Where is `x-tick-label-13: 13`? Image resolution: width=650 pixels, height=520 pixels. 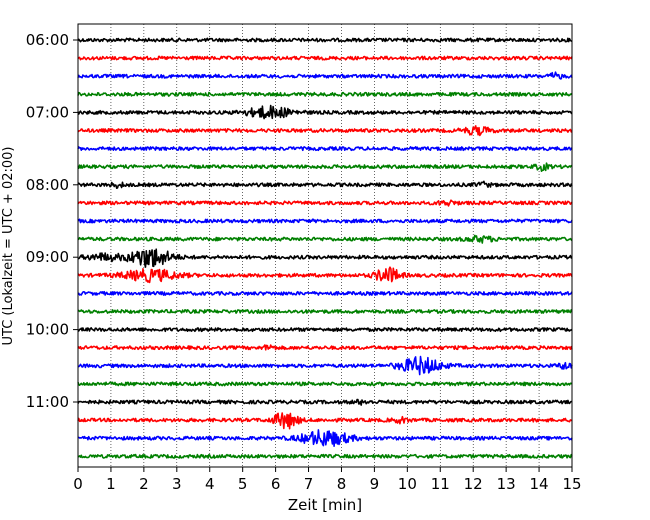 x-tick-label-13: 13 is located at coordinates (506, 484).